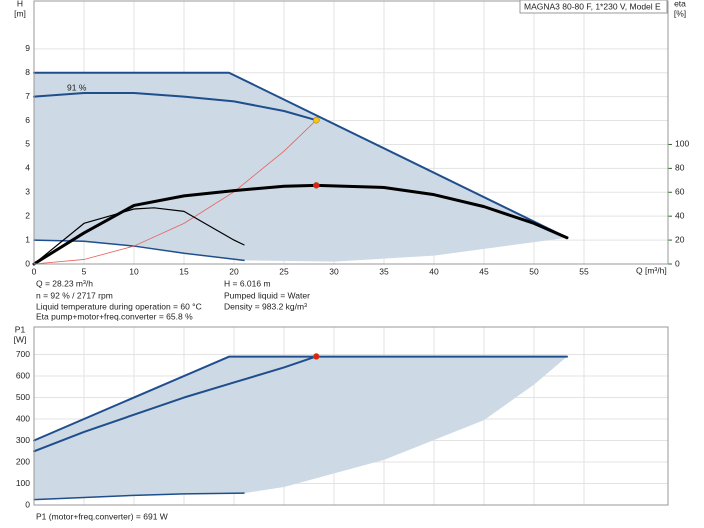 This screenshot has width=704, height=528. I want to click on x-tick-label: 50, so click(534, 271).